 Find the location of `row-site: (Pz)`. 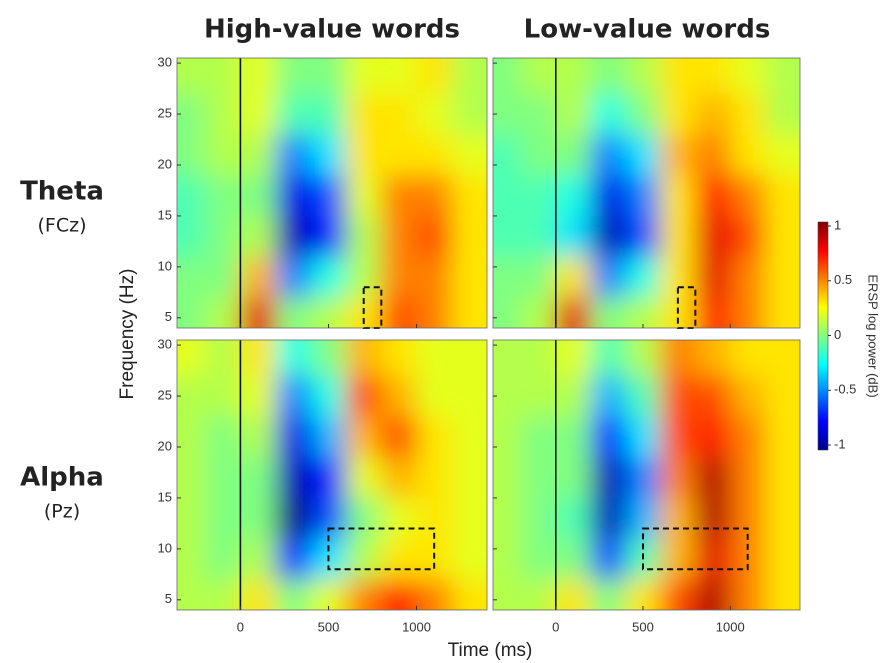

row-site: (Pz) is located at coordinates (62, 512).